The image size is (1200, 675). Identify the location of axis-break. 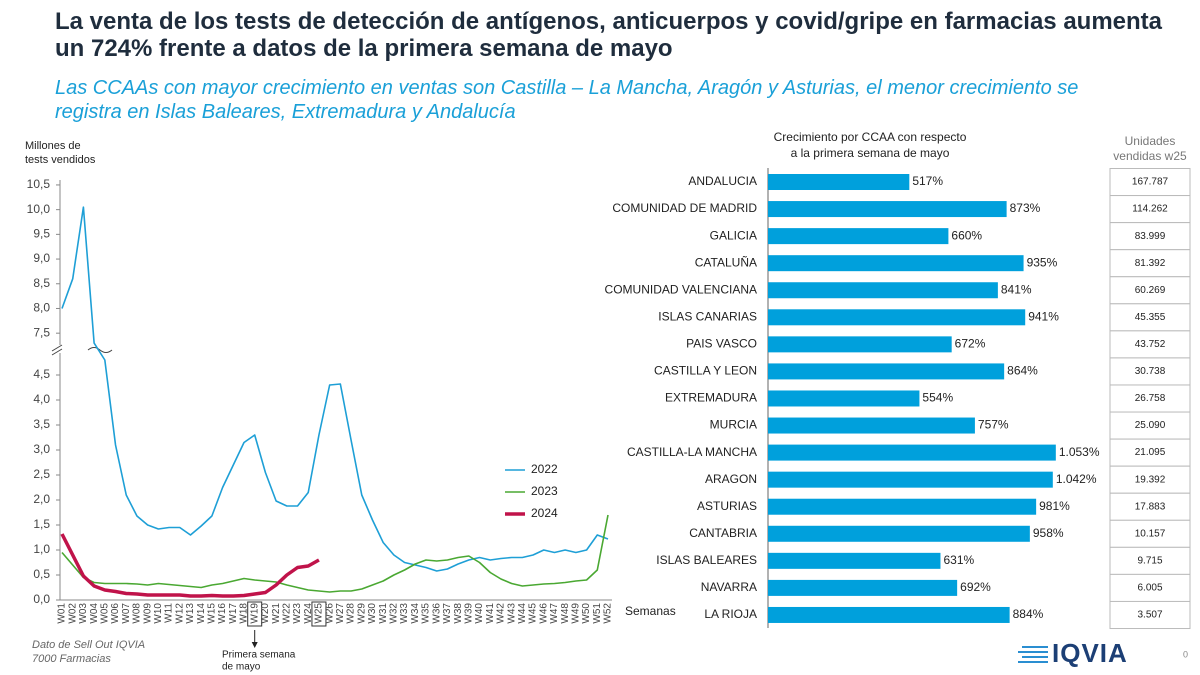
(57, 350).